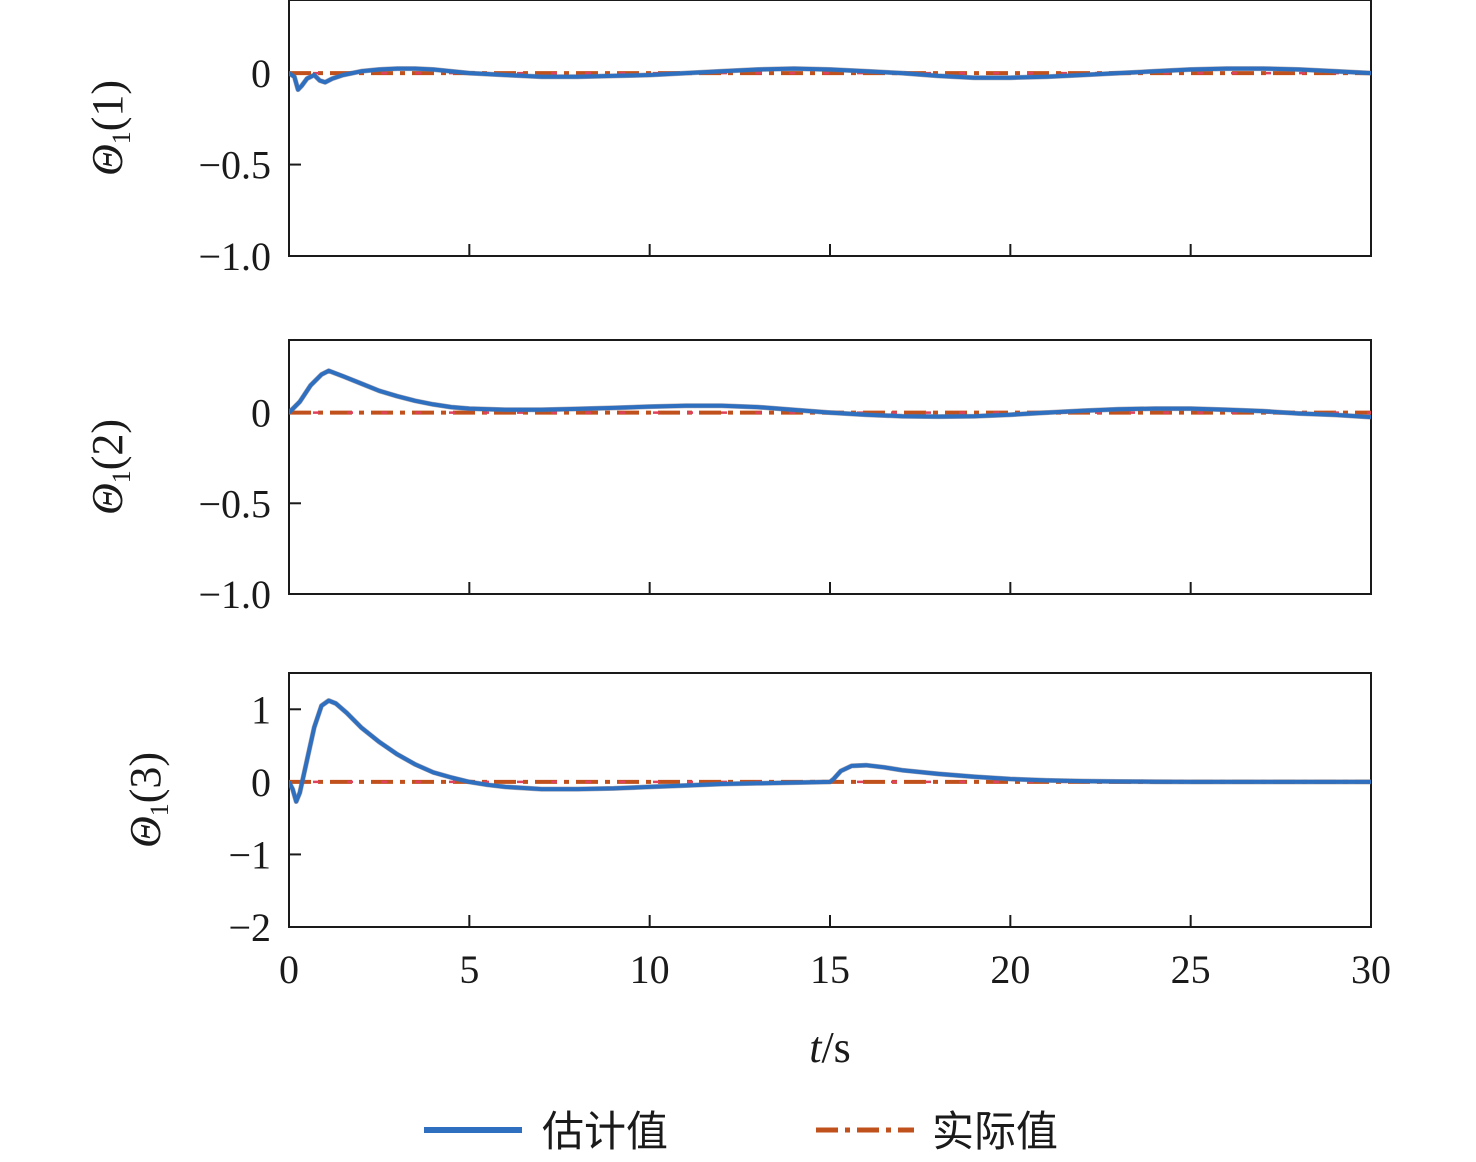 Image resolution: width=1476 pixels, height=1162 pixels. What do you see at coordinates (741, 1131) in the screenshot?
I see `legend: 估计值 实际值` at bounding box center [741, 1131].